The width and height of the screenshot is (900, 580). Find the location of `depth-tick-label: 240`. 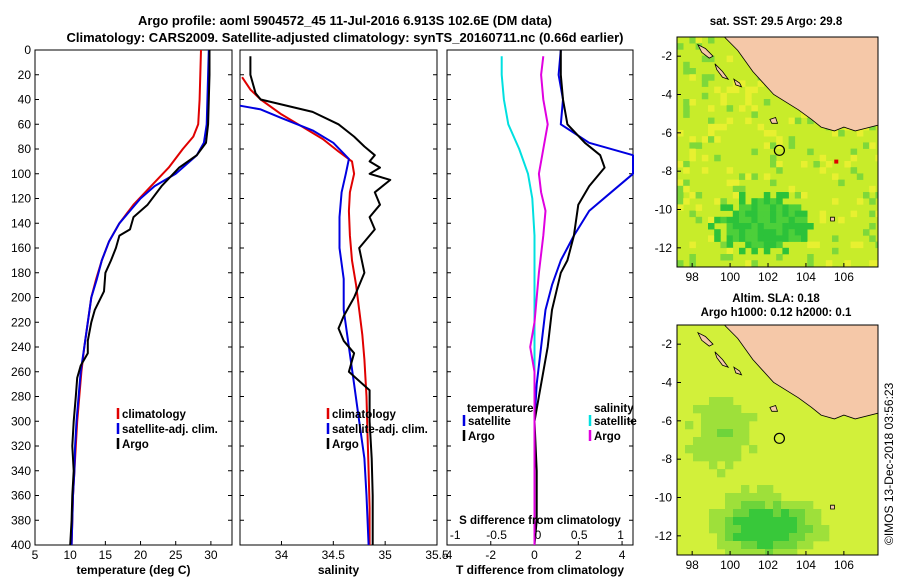

depth-tick-label: 240 is located at coordinates (21, 347).